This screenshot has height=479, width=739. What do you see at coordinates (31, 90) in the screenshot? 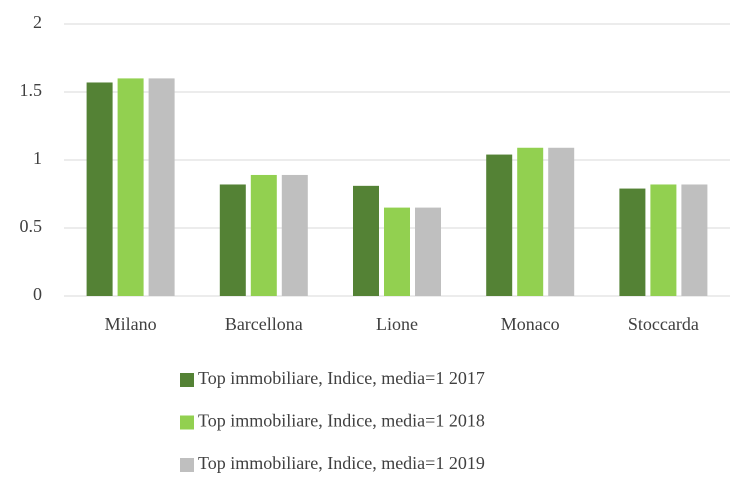
I see `y-tick-label: 1.5` at bounding box center [31, 90].